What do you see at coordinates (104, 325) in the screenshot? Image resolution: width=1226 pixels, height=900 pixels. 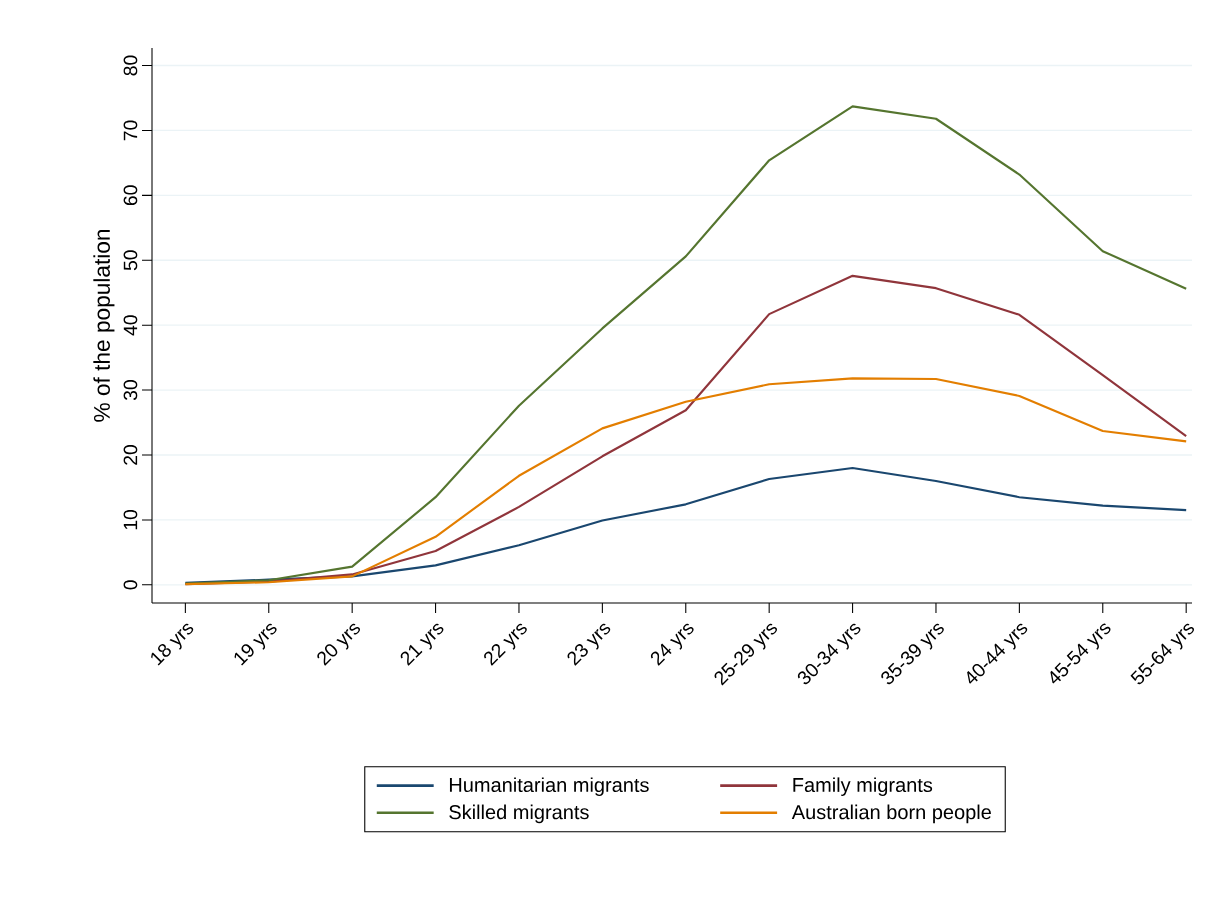 I see `y-axis-title: % of the population` at bounding box center [104, 325].